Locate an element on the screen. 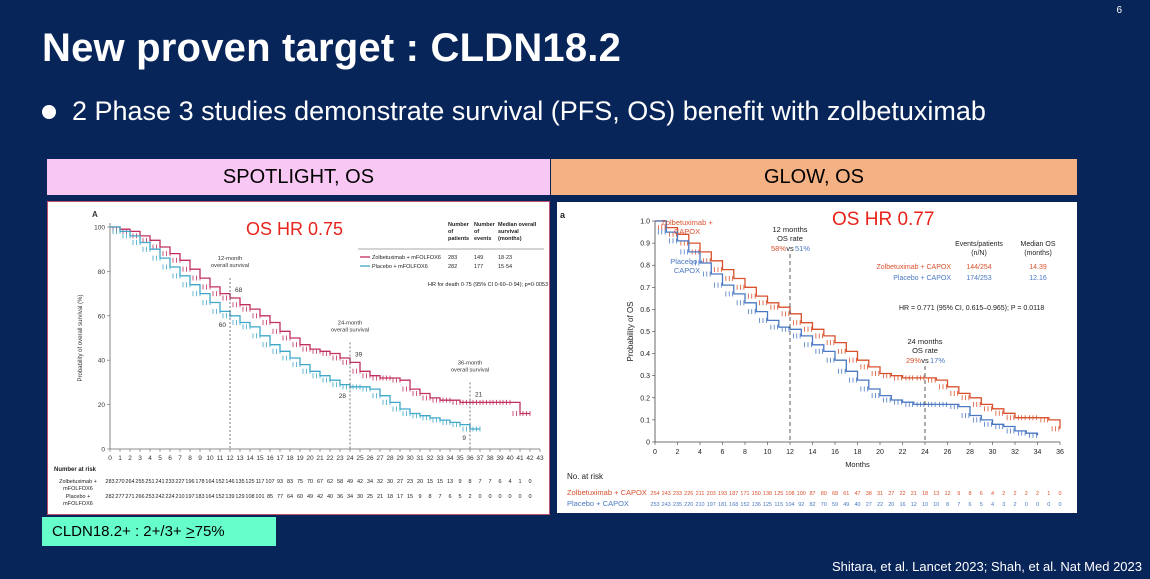 This screenshot has height=579, width=1150. risk-value: 135 is located at coordinates (239, 482).